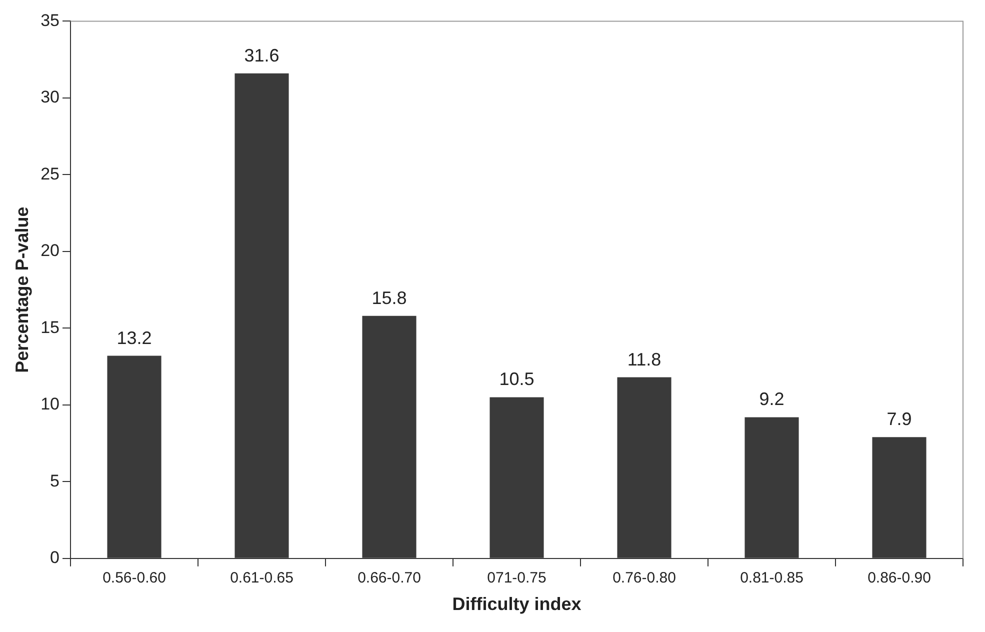 This screenshot has height=632, width=985. What do you see at coordinates (772, 578) in the screenshot?
I see `x-tick-label: 0.81-0.85` at bounding box center [772, 578].